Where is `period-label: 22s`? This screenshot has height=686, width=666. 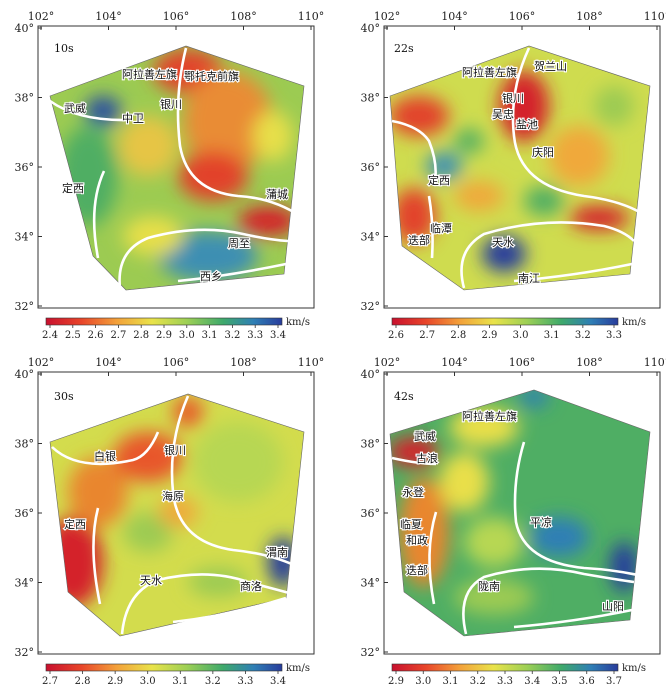 period-label: 22s is located at coordinates (404, 48).